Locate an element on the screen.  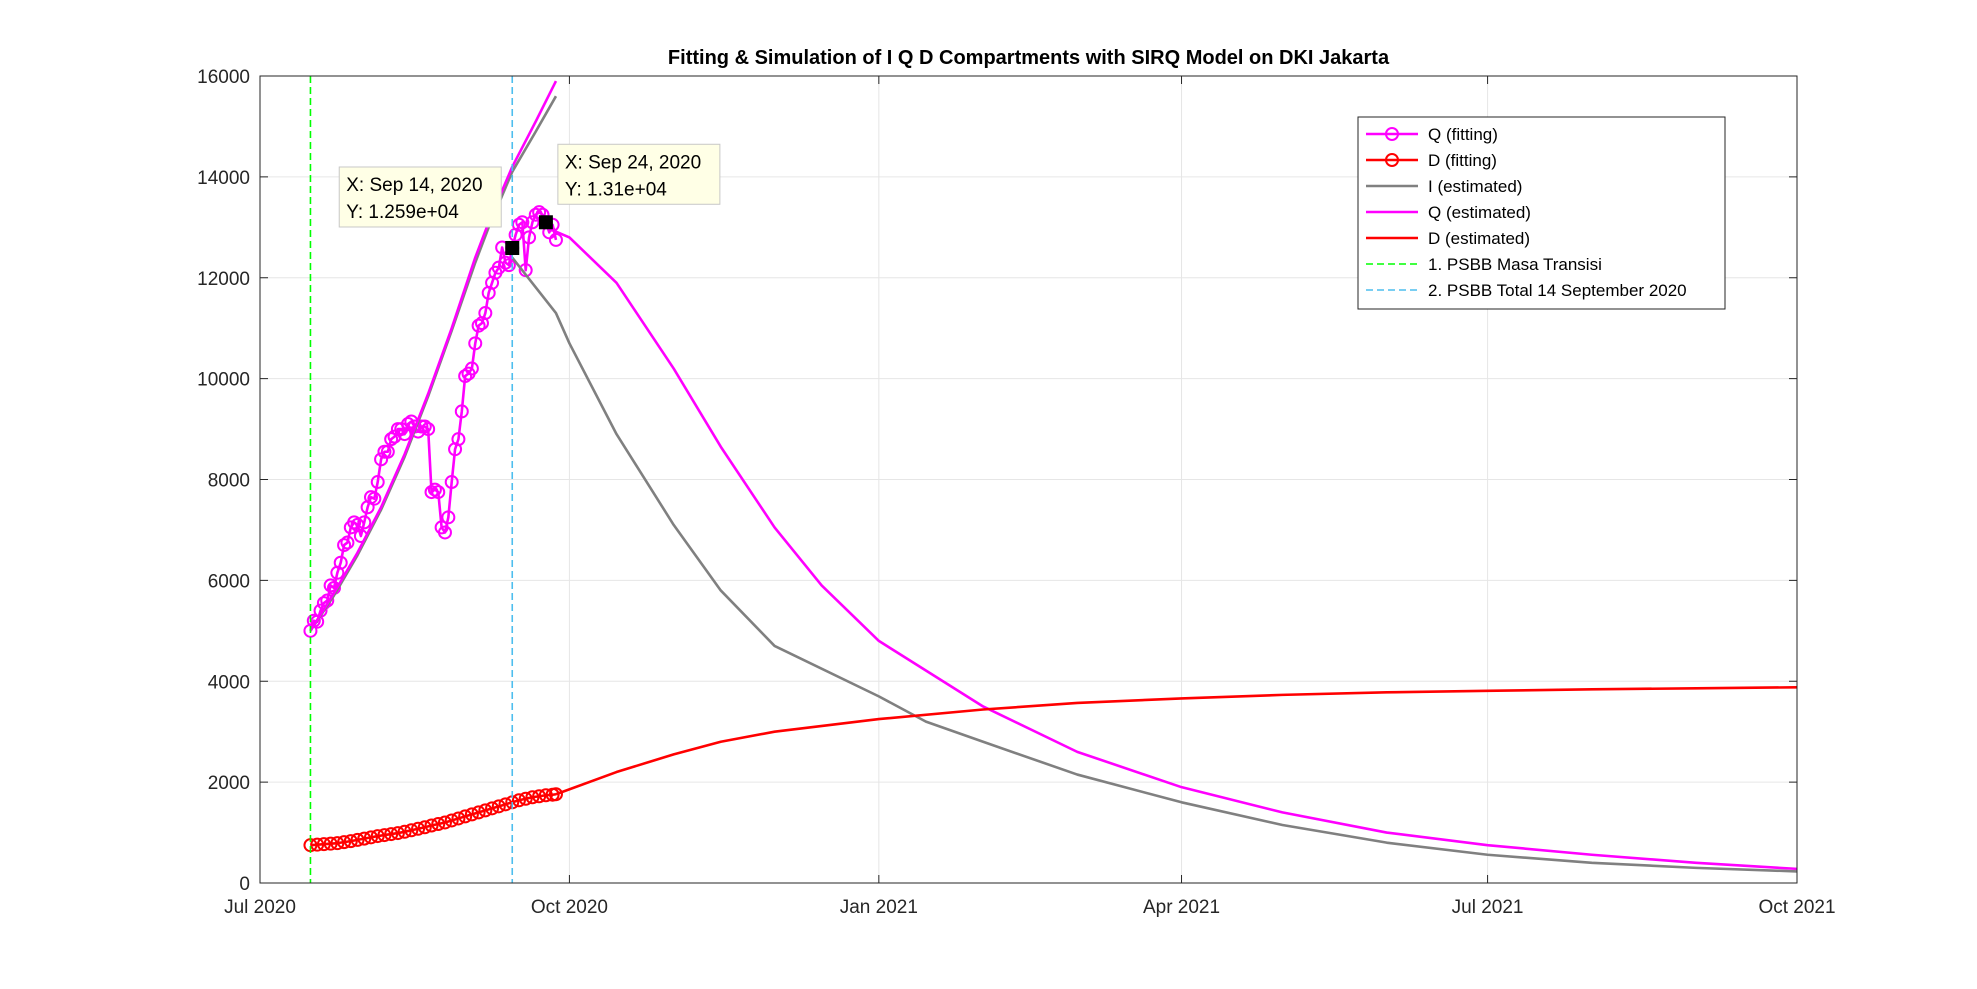
y-tick-label: 4000 is located at coordinates (229, 682).